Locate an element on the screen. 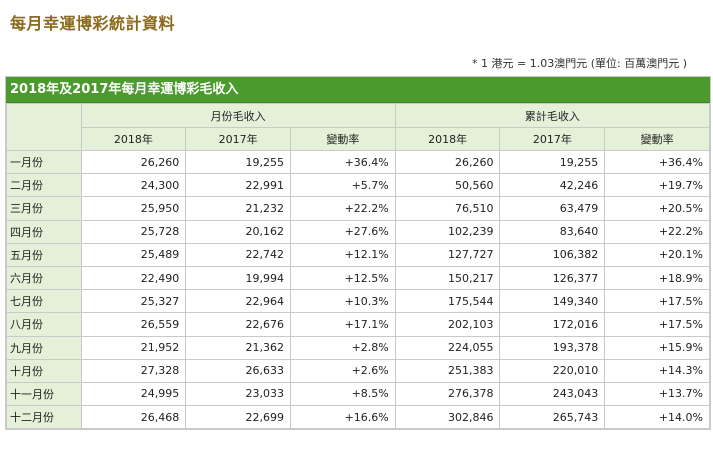  cumulative-change-cell: +20.5% is located at coordinates (657, 208).